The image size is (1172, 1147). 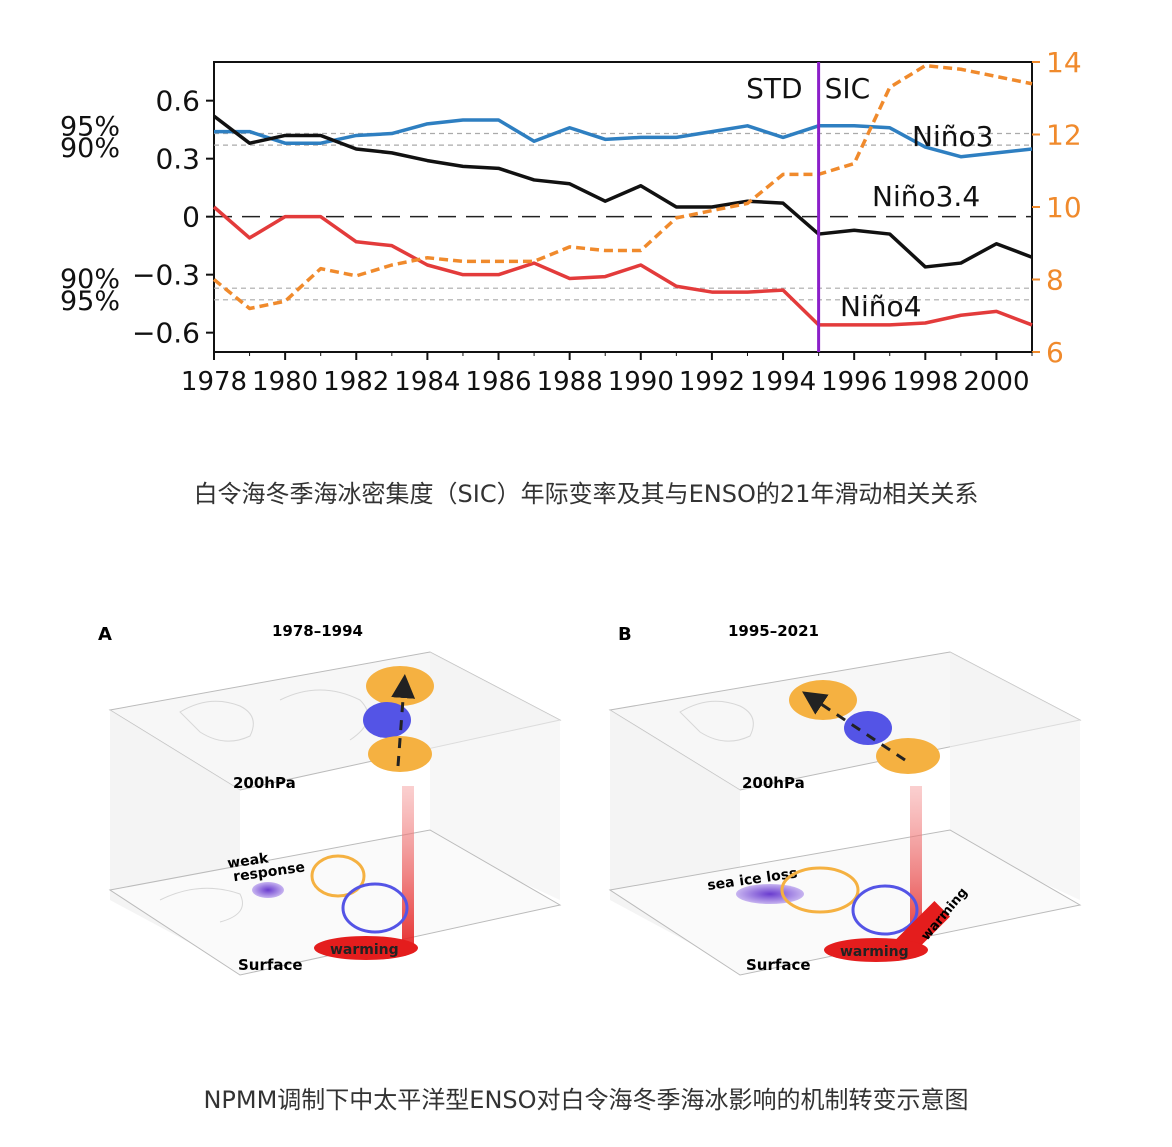 What do you see at coordinates (1064, 207) in the screenshot?
I see `y-right-tick-label: 10` at bounding box center [1064, 207].